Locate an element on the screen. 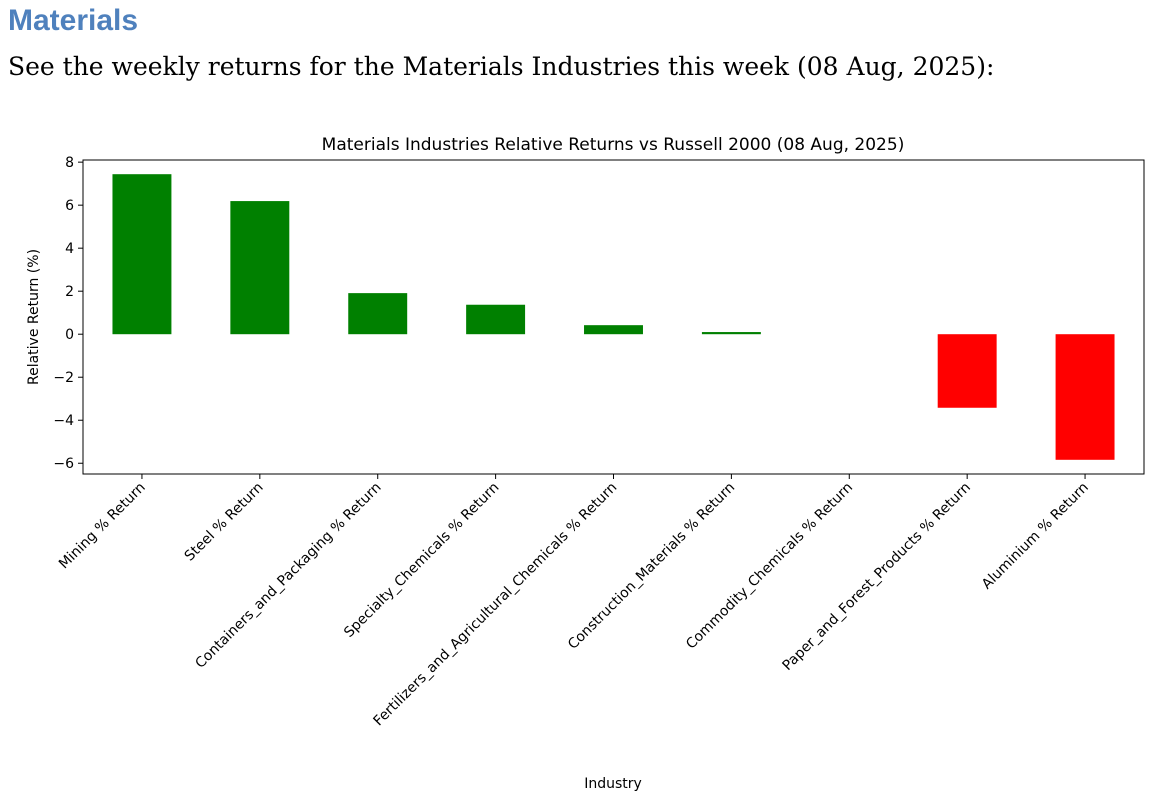  y-tick-label: −2 is located at coordinates (63, 378).